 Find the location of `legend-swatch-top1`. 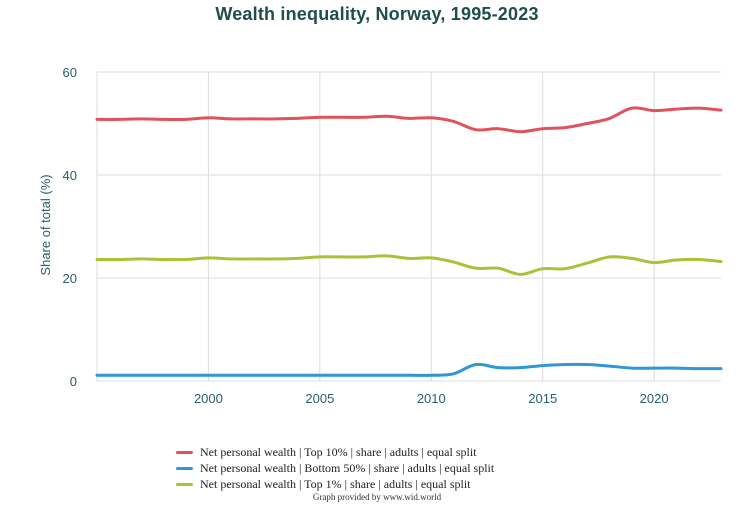

legend-swatch-top1 is located at coordinates (184, 484).